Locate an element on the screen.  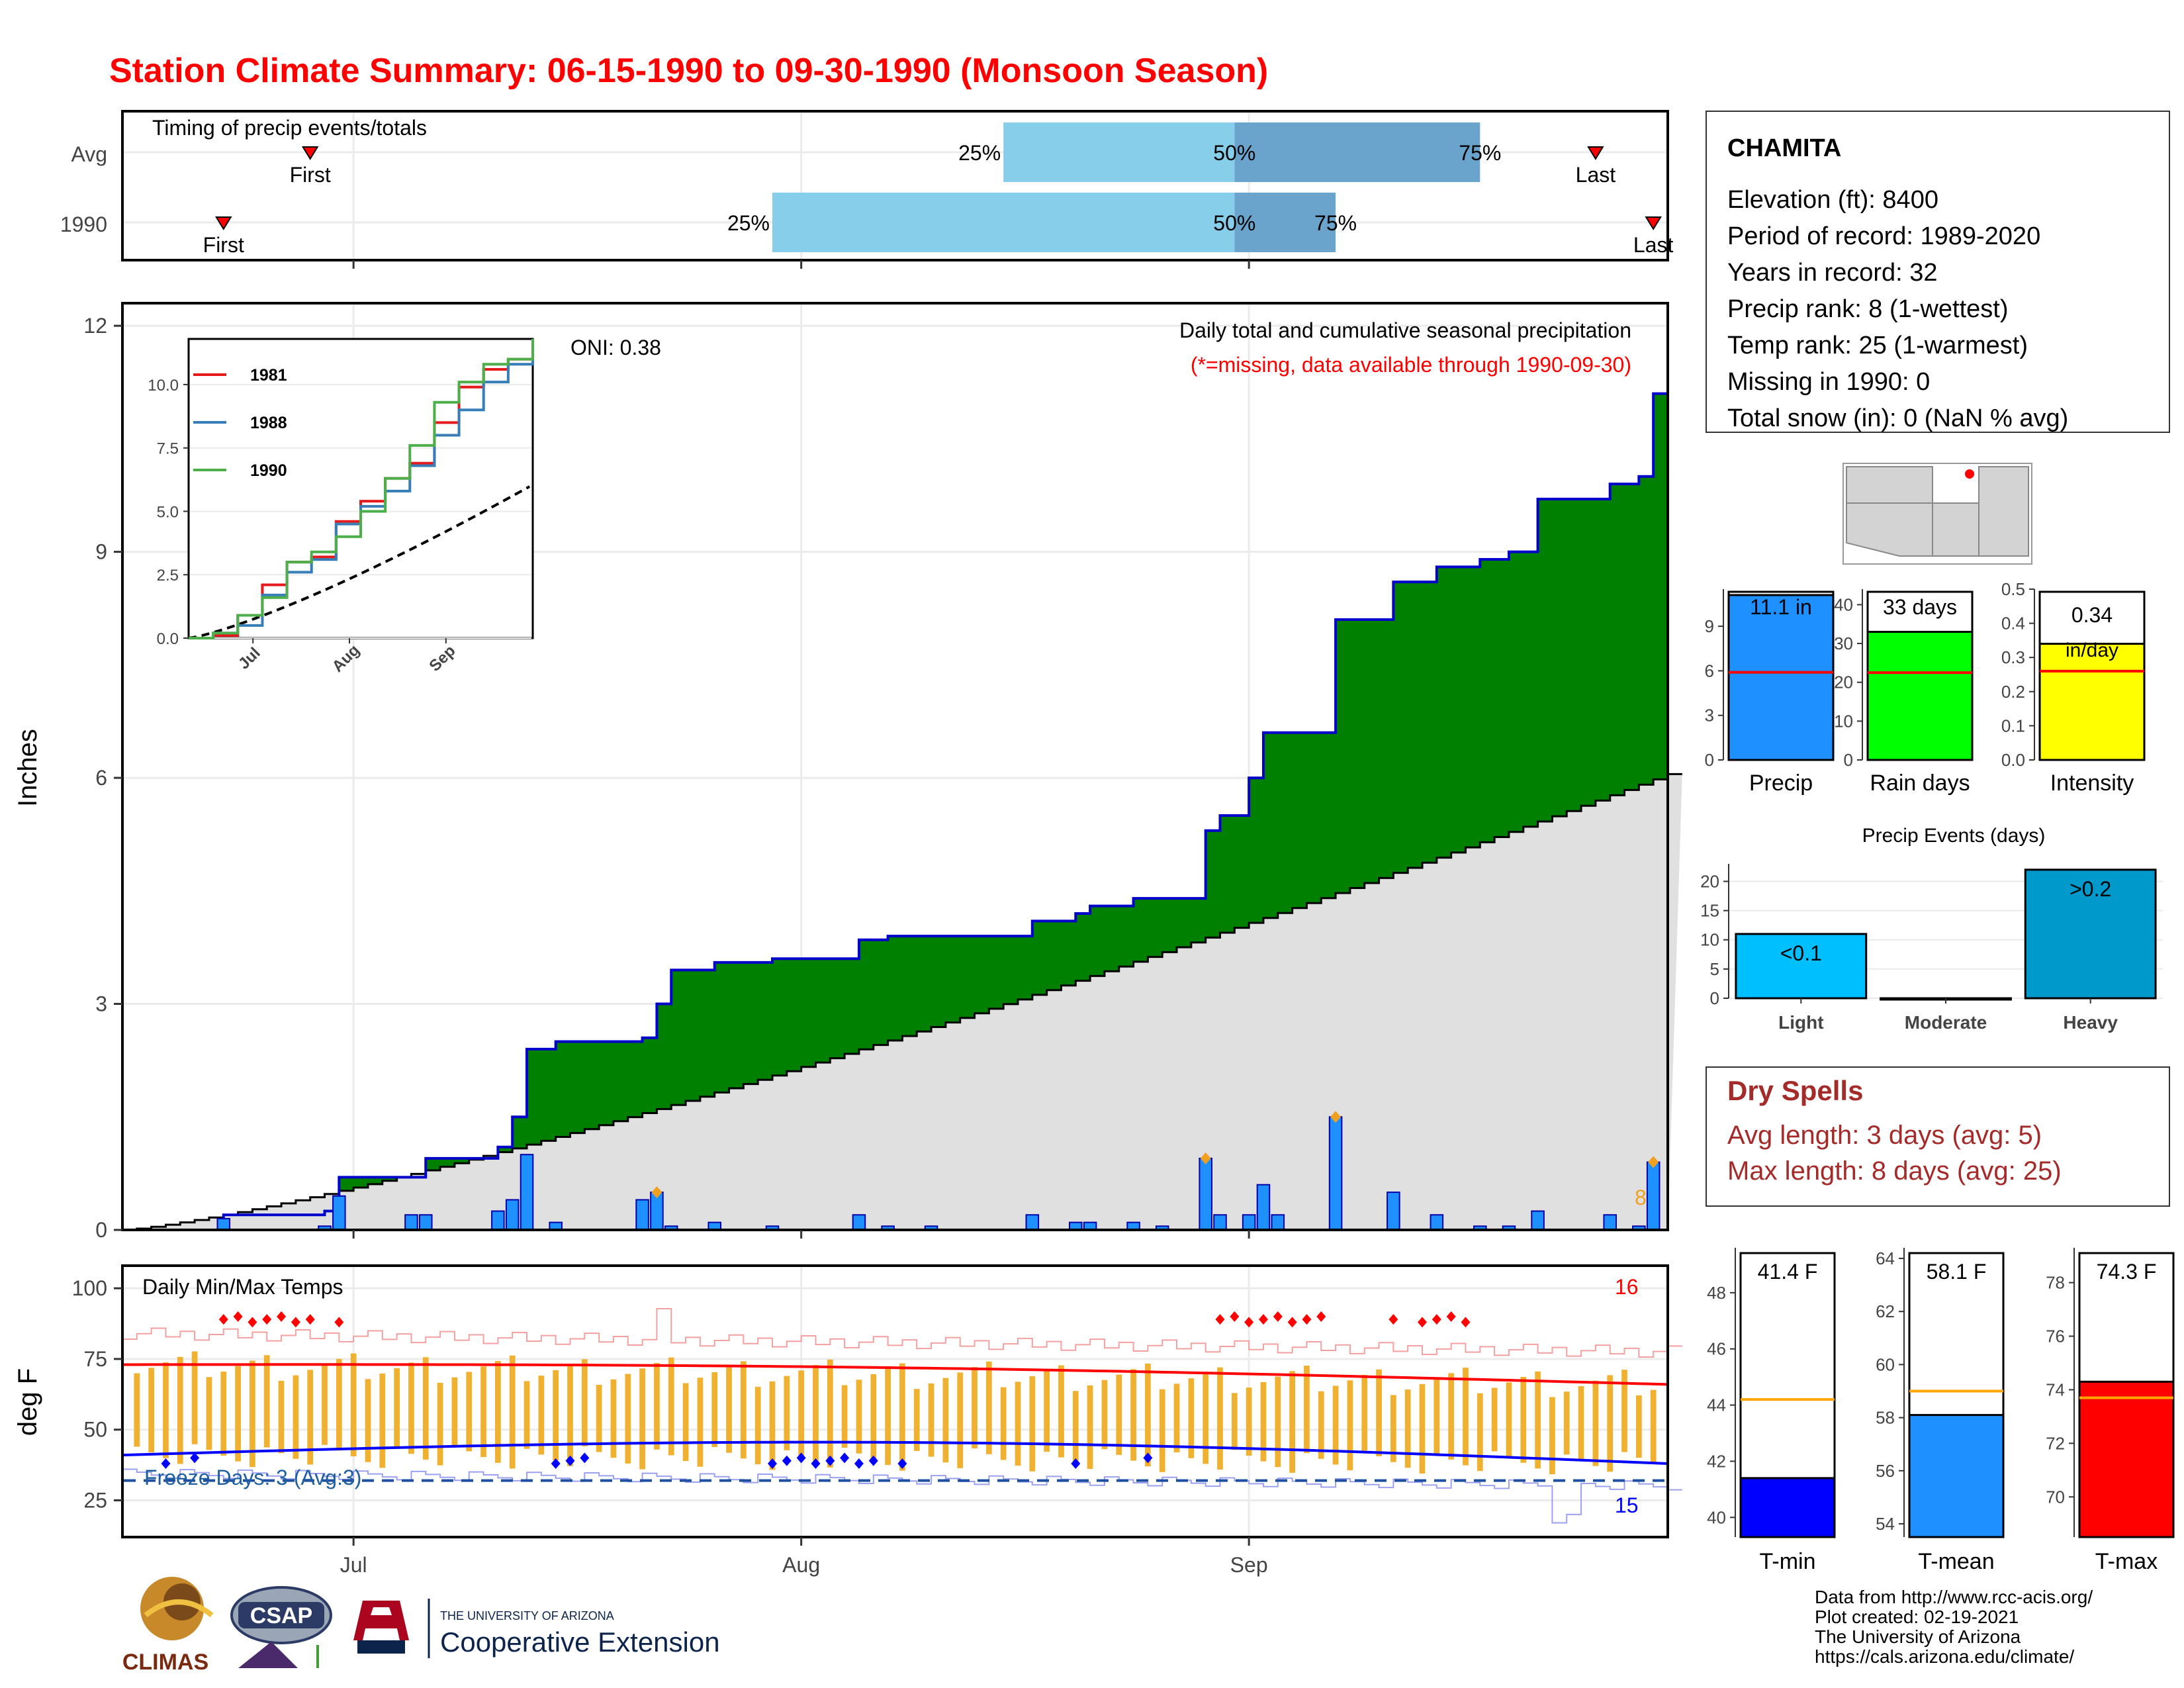
summary-bar-label: Precip is located at coordinates (1781, 783).